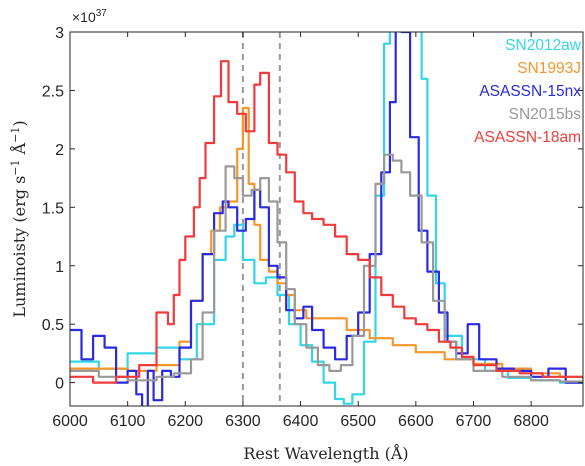 The height and width of the screenshot is (466, 585). I want to click on y-tick-label: 0.5, so click(53, 325).